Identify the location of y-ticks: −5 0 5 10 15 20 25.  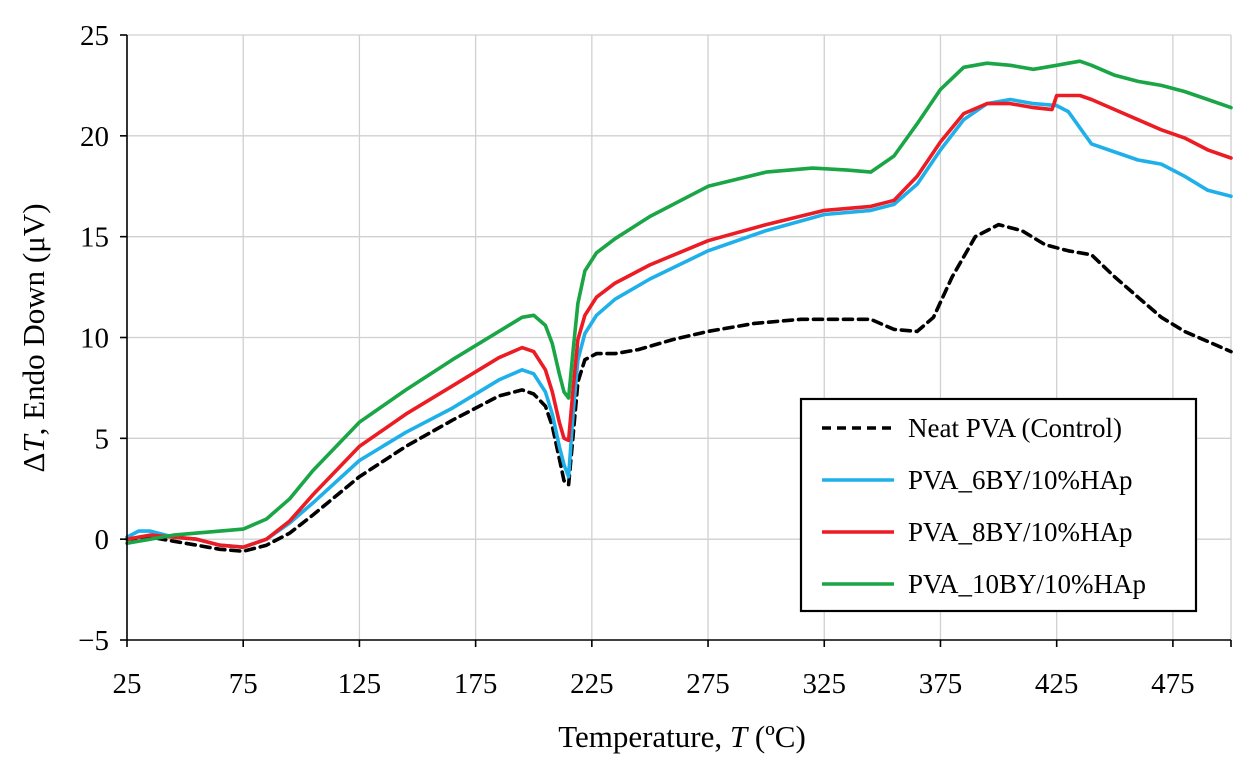
(102, 338).